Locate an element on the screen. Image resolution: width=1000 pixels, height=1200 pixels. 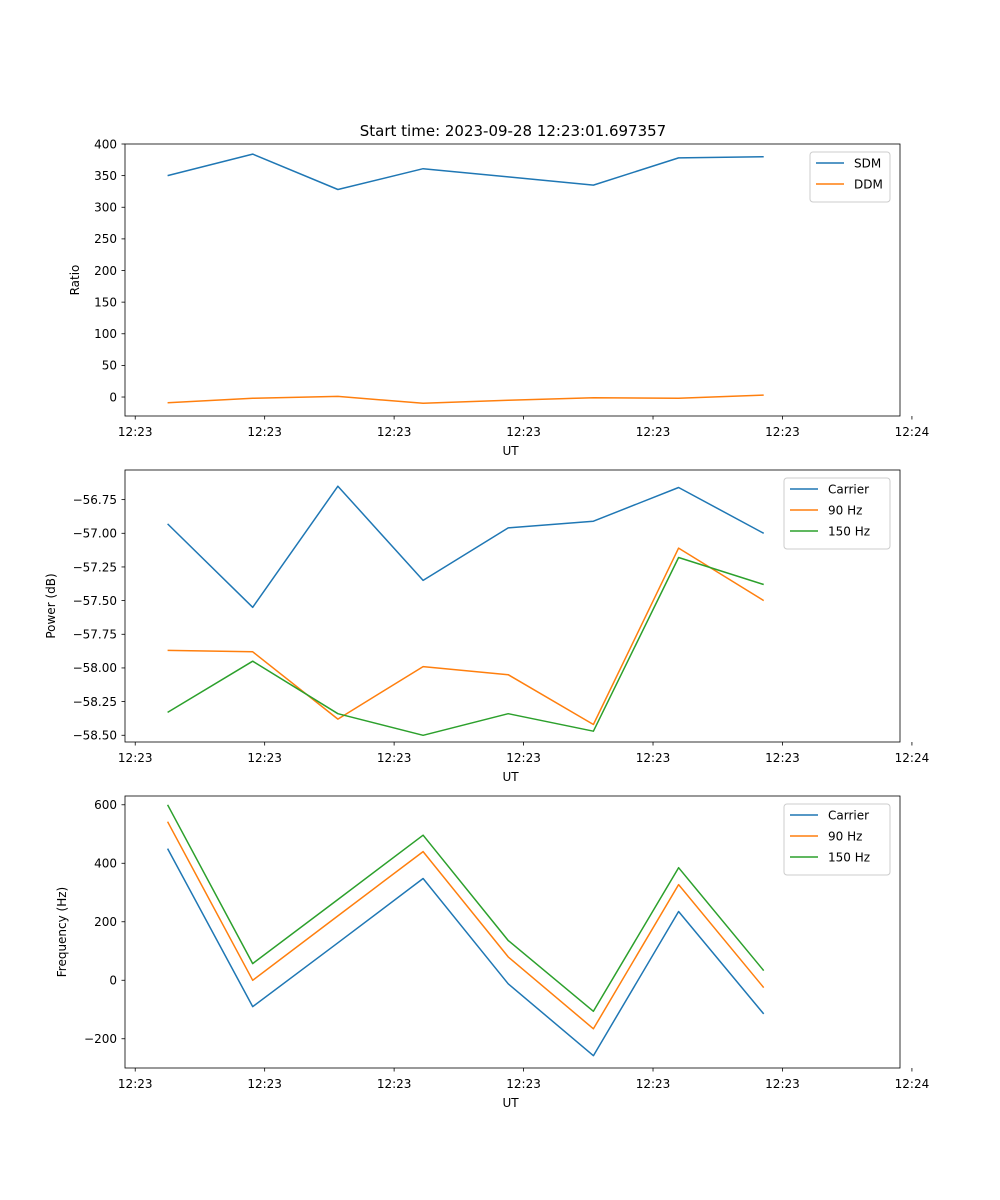
ratio-x-tick-label: 12:24 is located at coordinates (912, 432).